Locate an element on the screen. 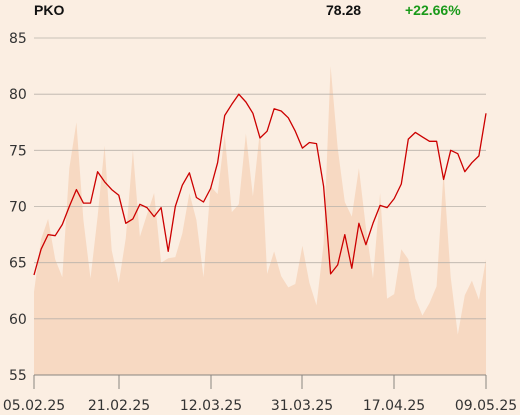 This screenshot has height=415, width=520. x-tick-label: 09.05.25 is located at coordinates (486, 406).